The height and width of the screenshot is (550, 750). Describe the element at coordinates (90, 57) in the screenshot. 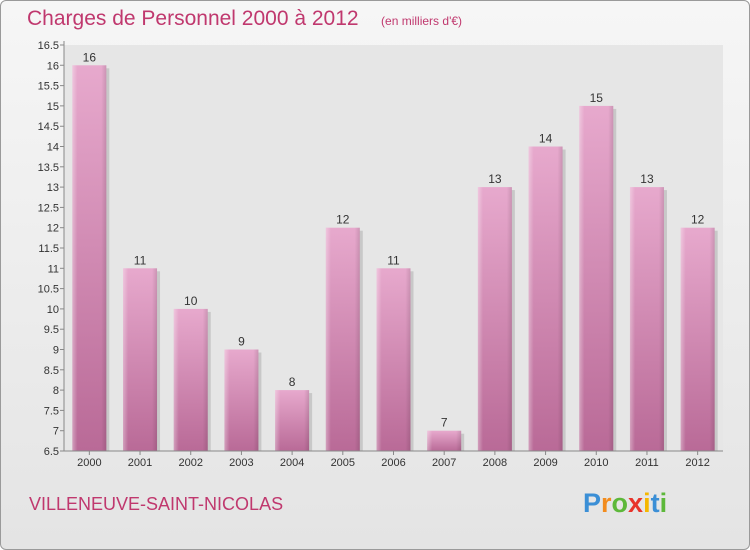

I see `bar-value-label: 16` at that location.